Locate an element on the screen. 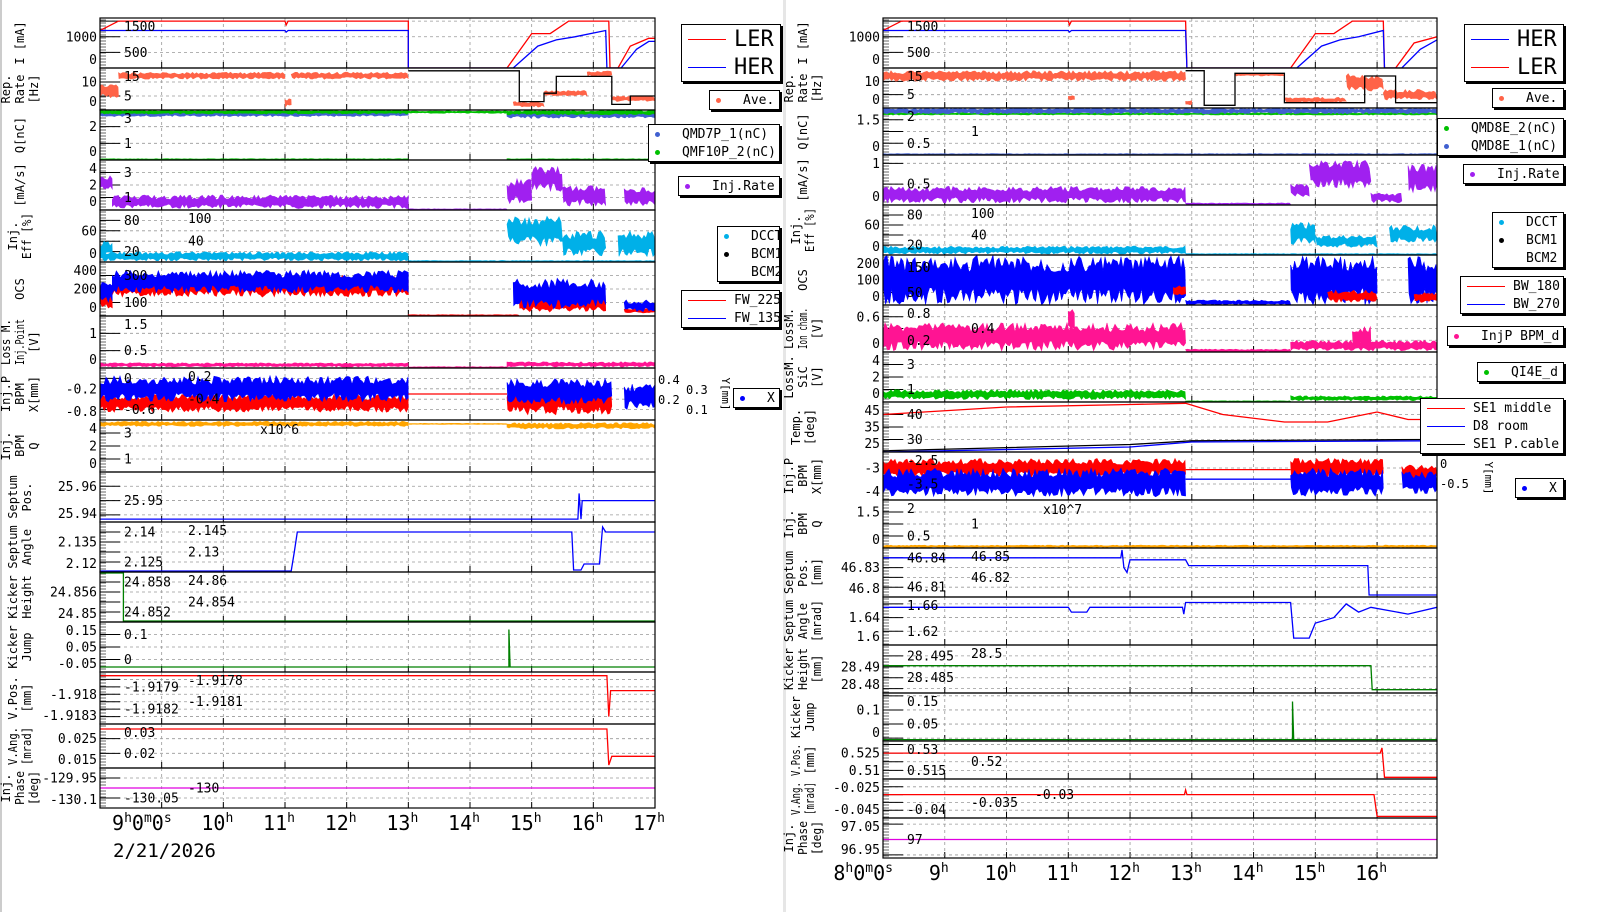  right-axis-tick-label: 0.3 is located at coordinates (697, 390).